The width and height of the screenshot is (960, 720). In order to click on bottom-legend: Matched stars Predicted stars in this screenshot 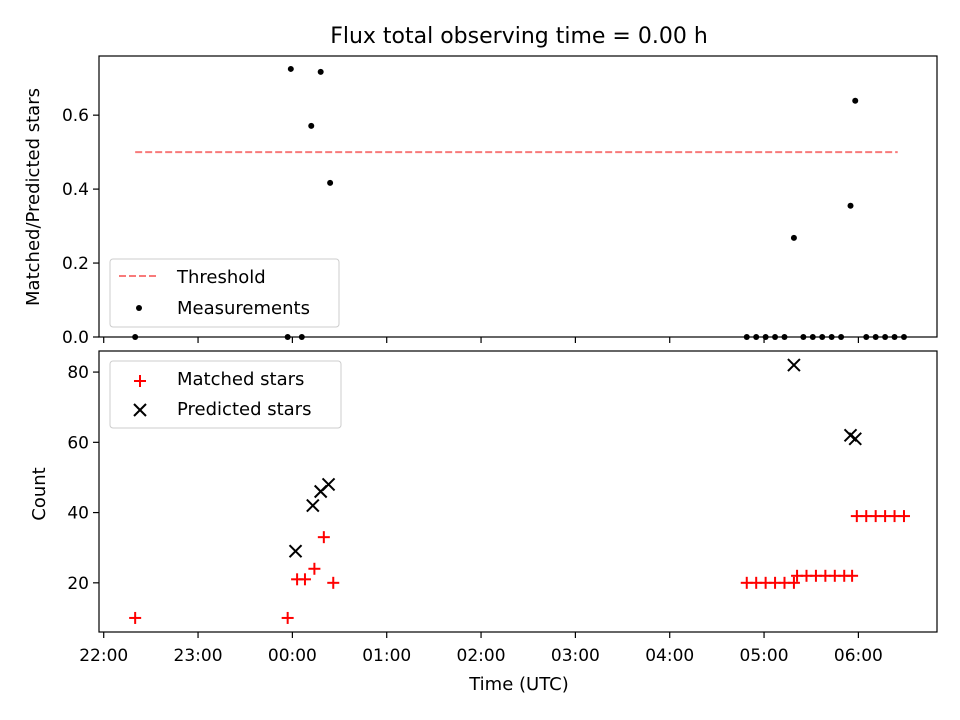, I will do `click(225, 394)`.